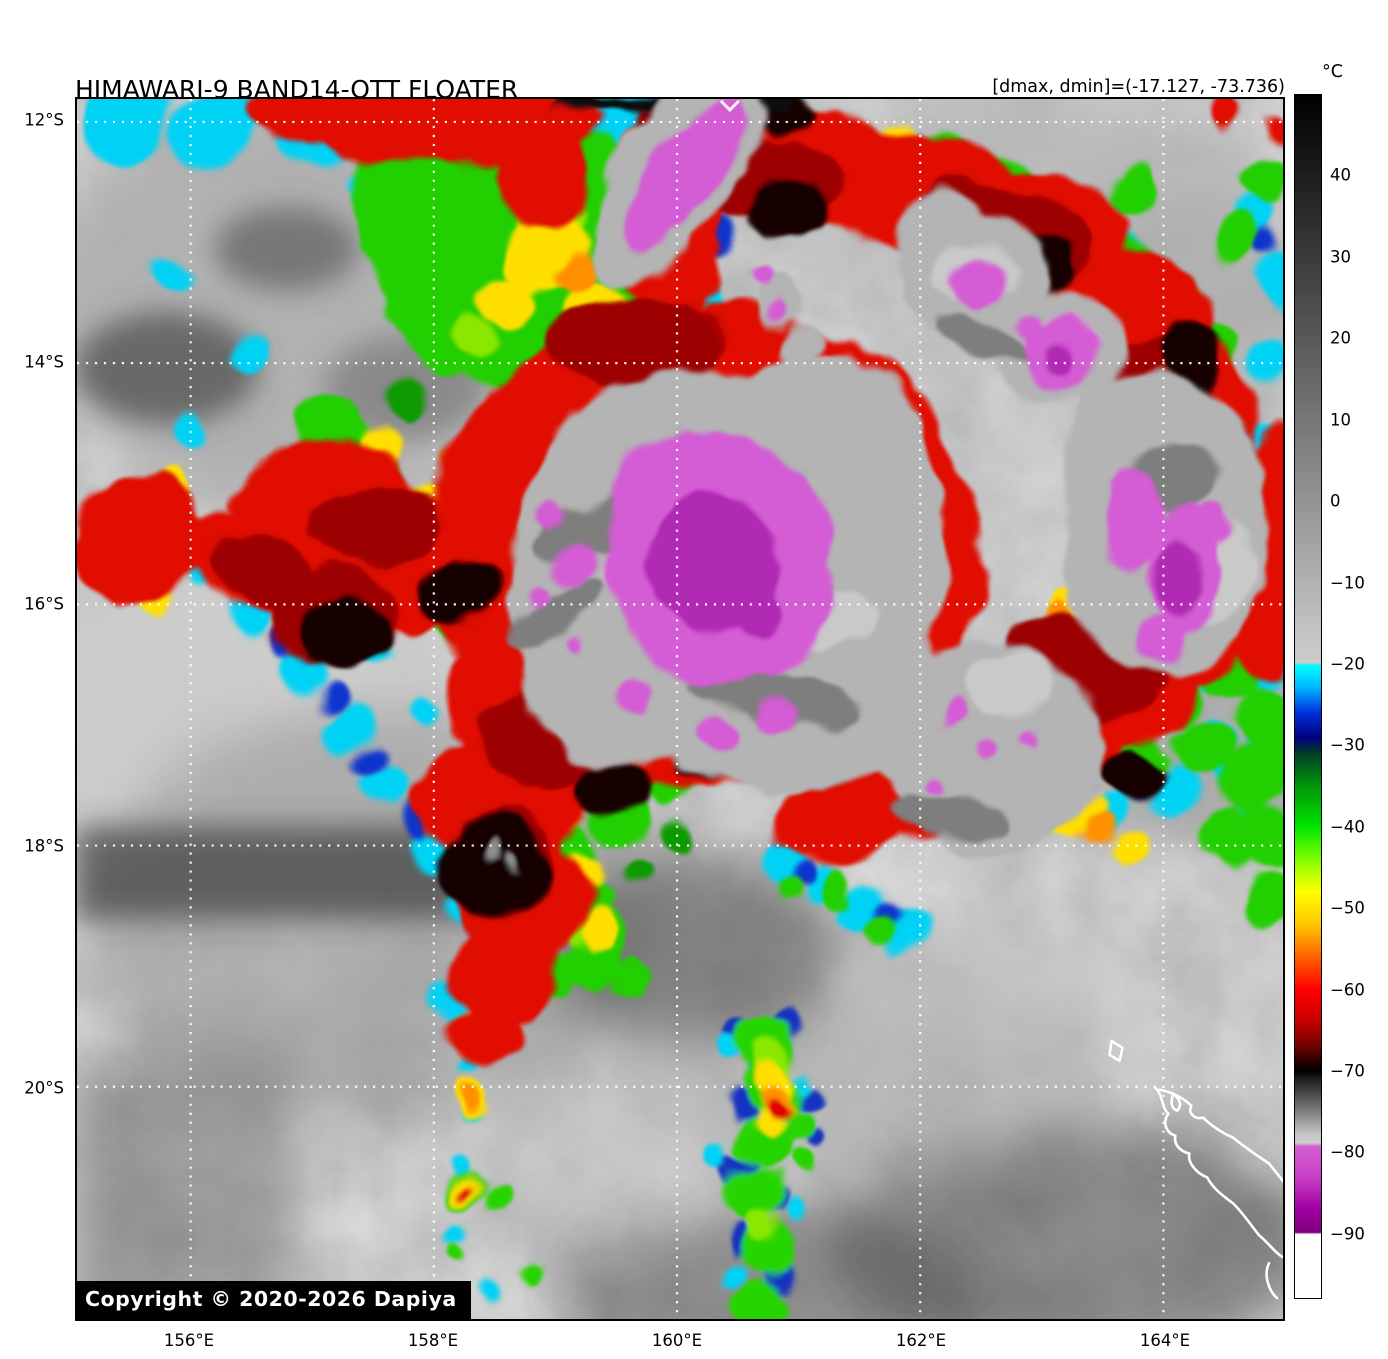 The width and height of the screenshot is (1388, 1359). What do you see at coordinates (921, 1340) in the screenshot?
I see `x-tick-label: 162°E` at bounding box center [921, 1340].